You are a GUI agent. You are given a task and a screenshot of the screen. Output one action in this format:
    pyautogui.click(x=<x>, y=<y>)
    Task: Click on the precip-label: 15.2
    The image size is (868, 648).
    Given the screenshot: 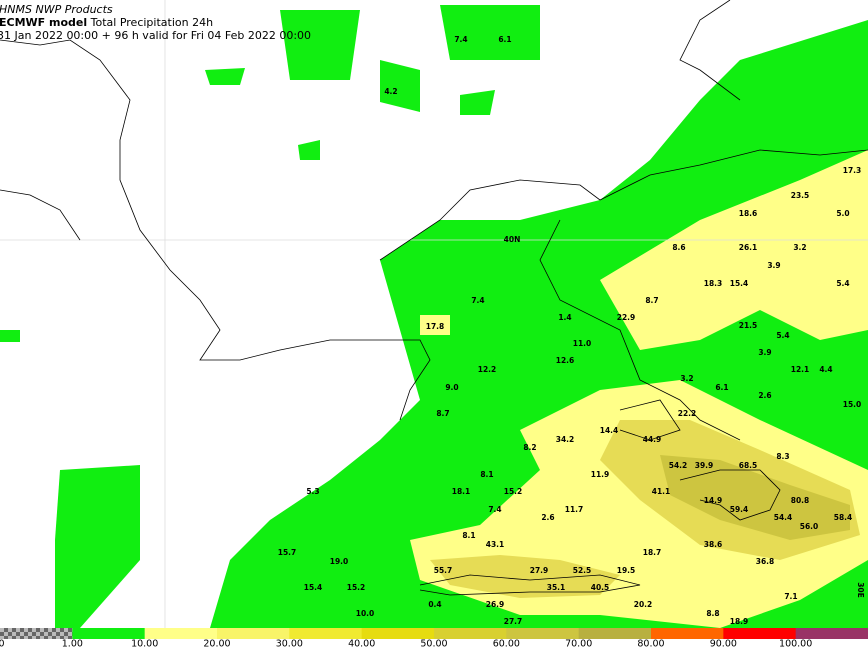 What is the action you would take?
    pyautogui.click(x=513, y=491)
    